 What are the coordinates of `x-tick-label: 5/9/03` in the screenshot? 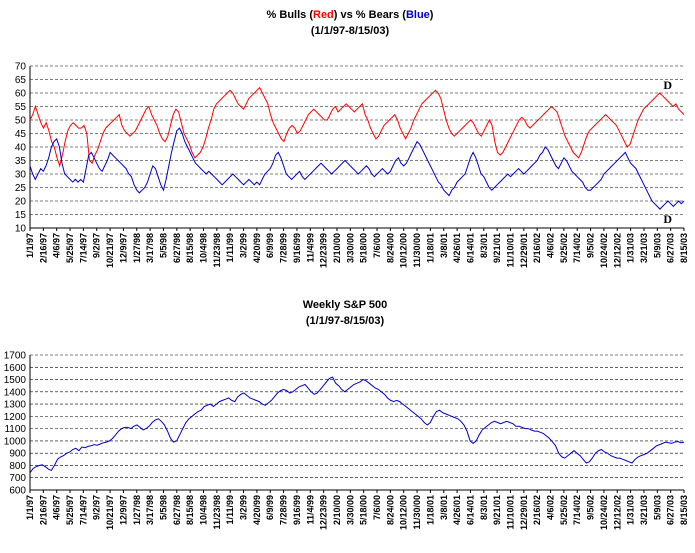 It's located at (657, 507).